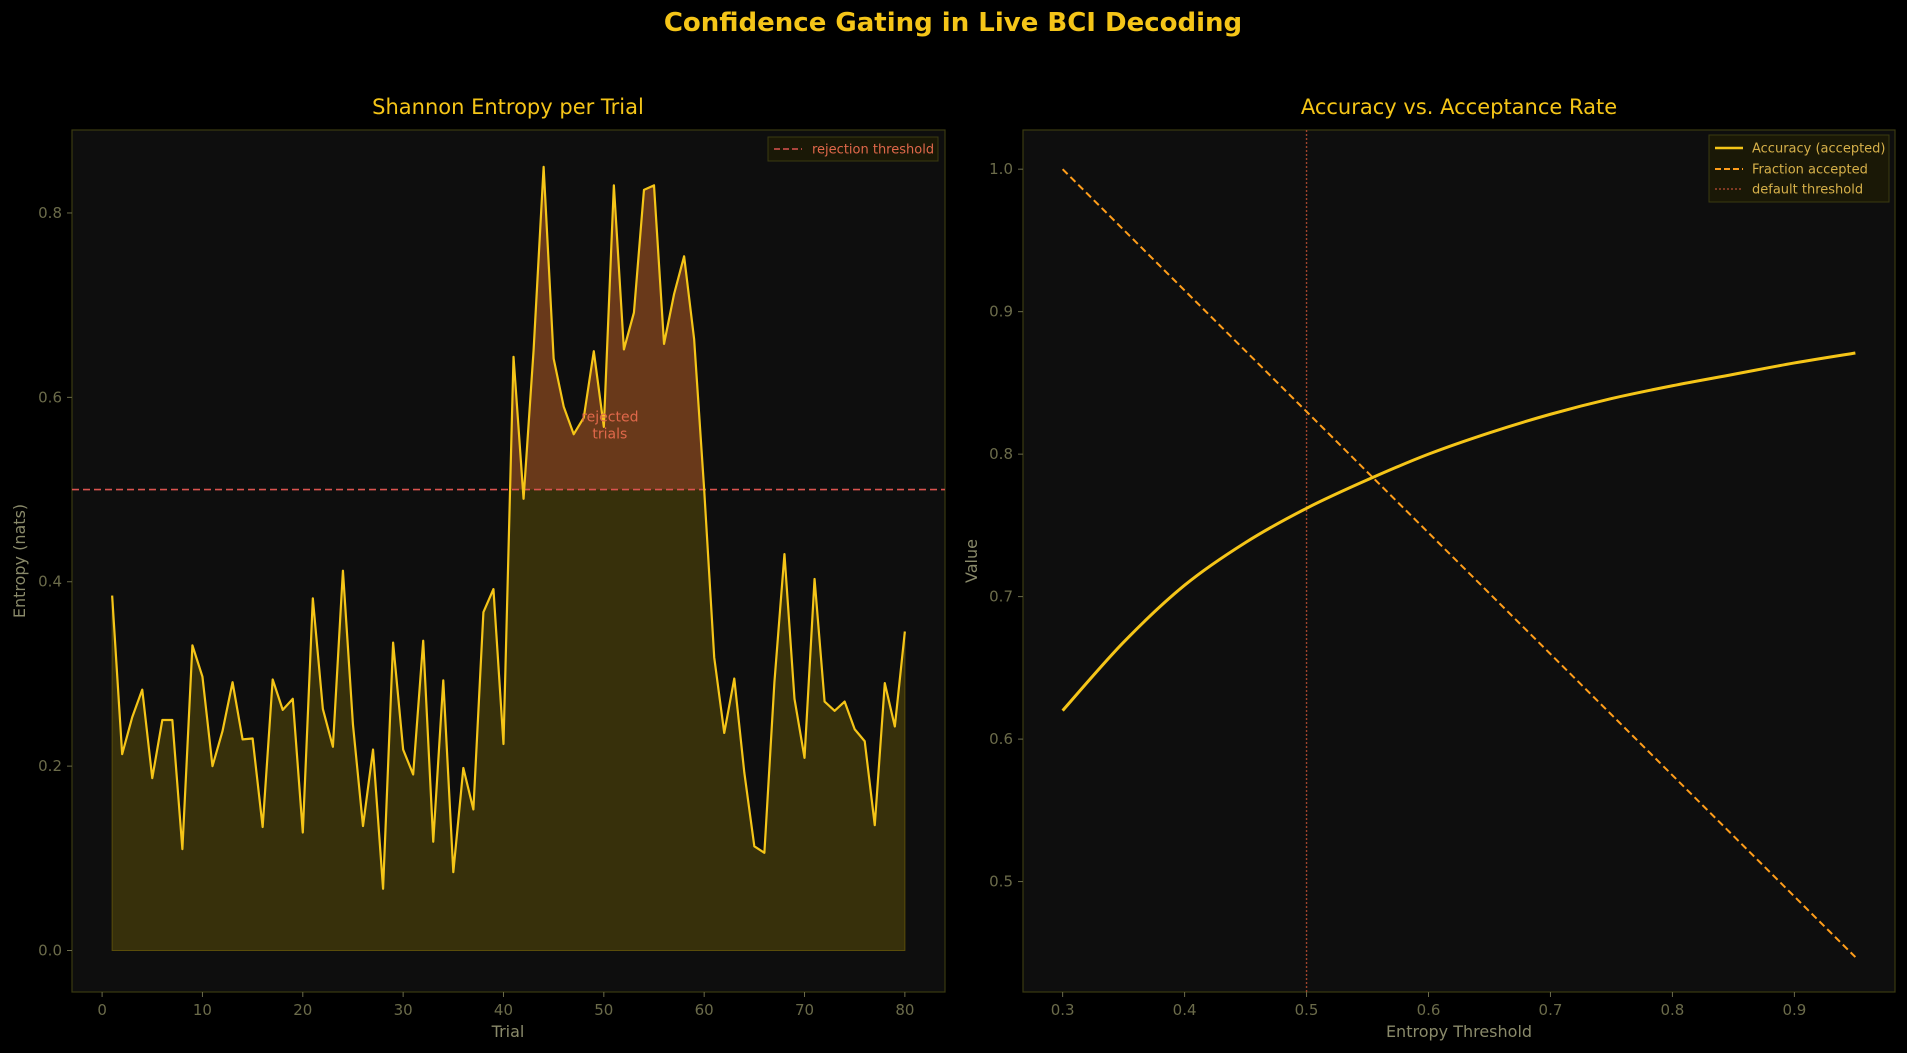  What do you see at coordinates (804, 1010) in the screenshot?
I see `entropy-x-tick-label: 70` at bounding box center [804, 1010].